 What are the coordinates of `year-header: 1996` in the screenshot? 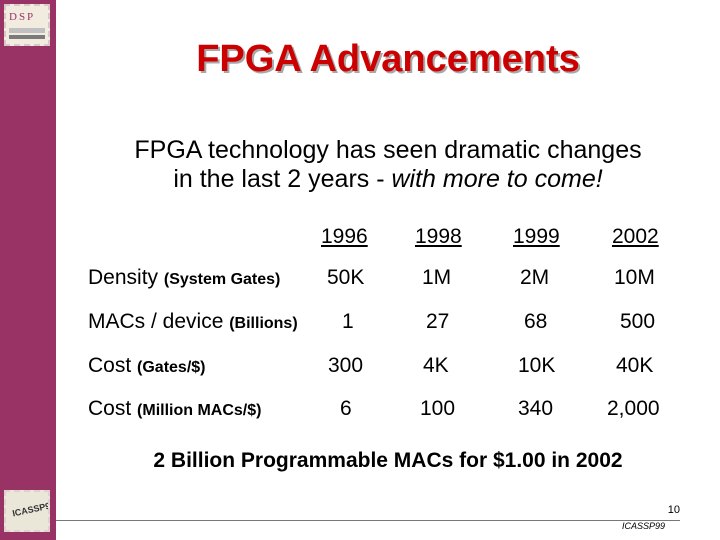 It's located at (344, 236).